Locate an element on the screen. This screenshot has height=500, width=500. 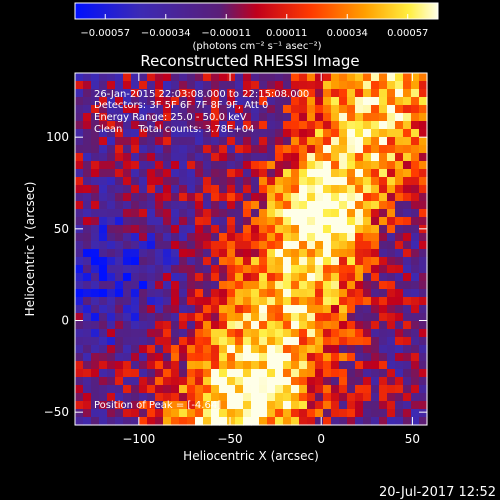
colorbar-unit-label: (photons cm⁻² s⁻¹ asec⁻²) is located at coordinates (256, 46).